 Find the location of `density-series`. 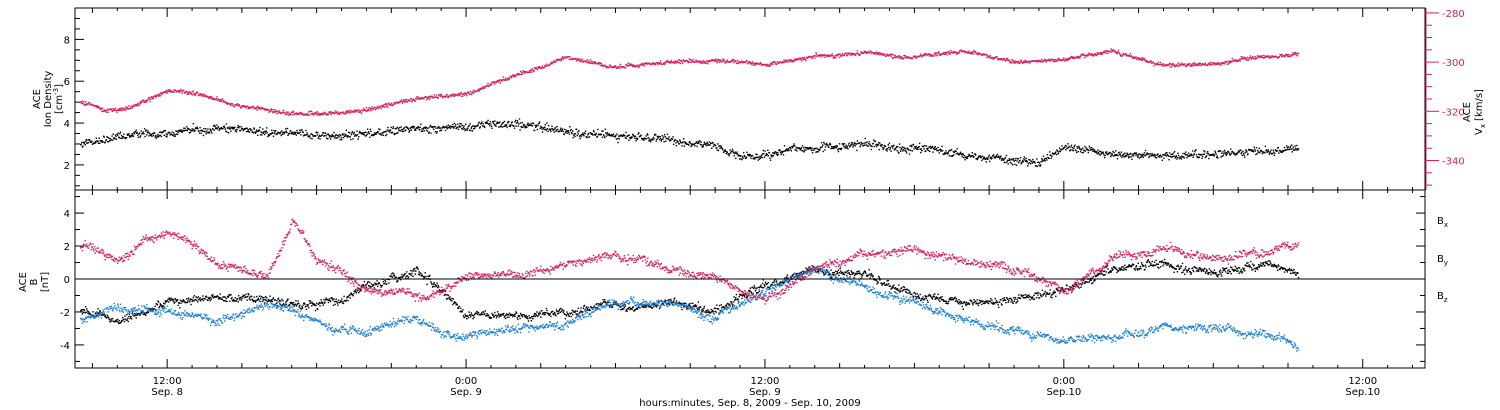

density-series is located at coordinates (690, 143).